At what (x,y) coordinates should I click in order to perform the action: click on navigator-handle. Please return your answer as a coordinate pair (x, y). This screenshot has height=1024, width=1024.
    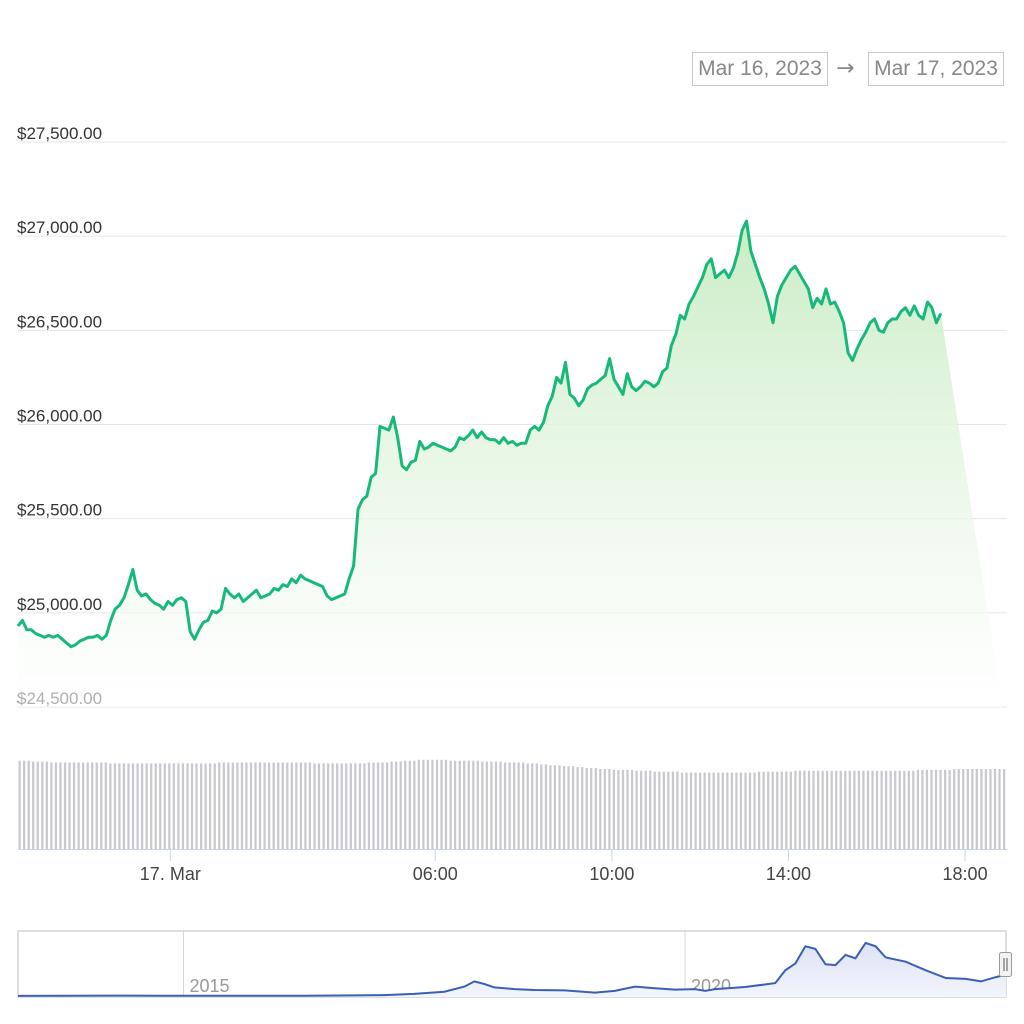
    Looking at the image, I should click on (1005, 964).